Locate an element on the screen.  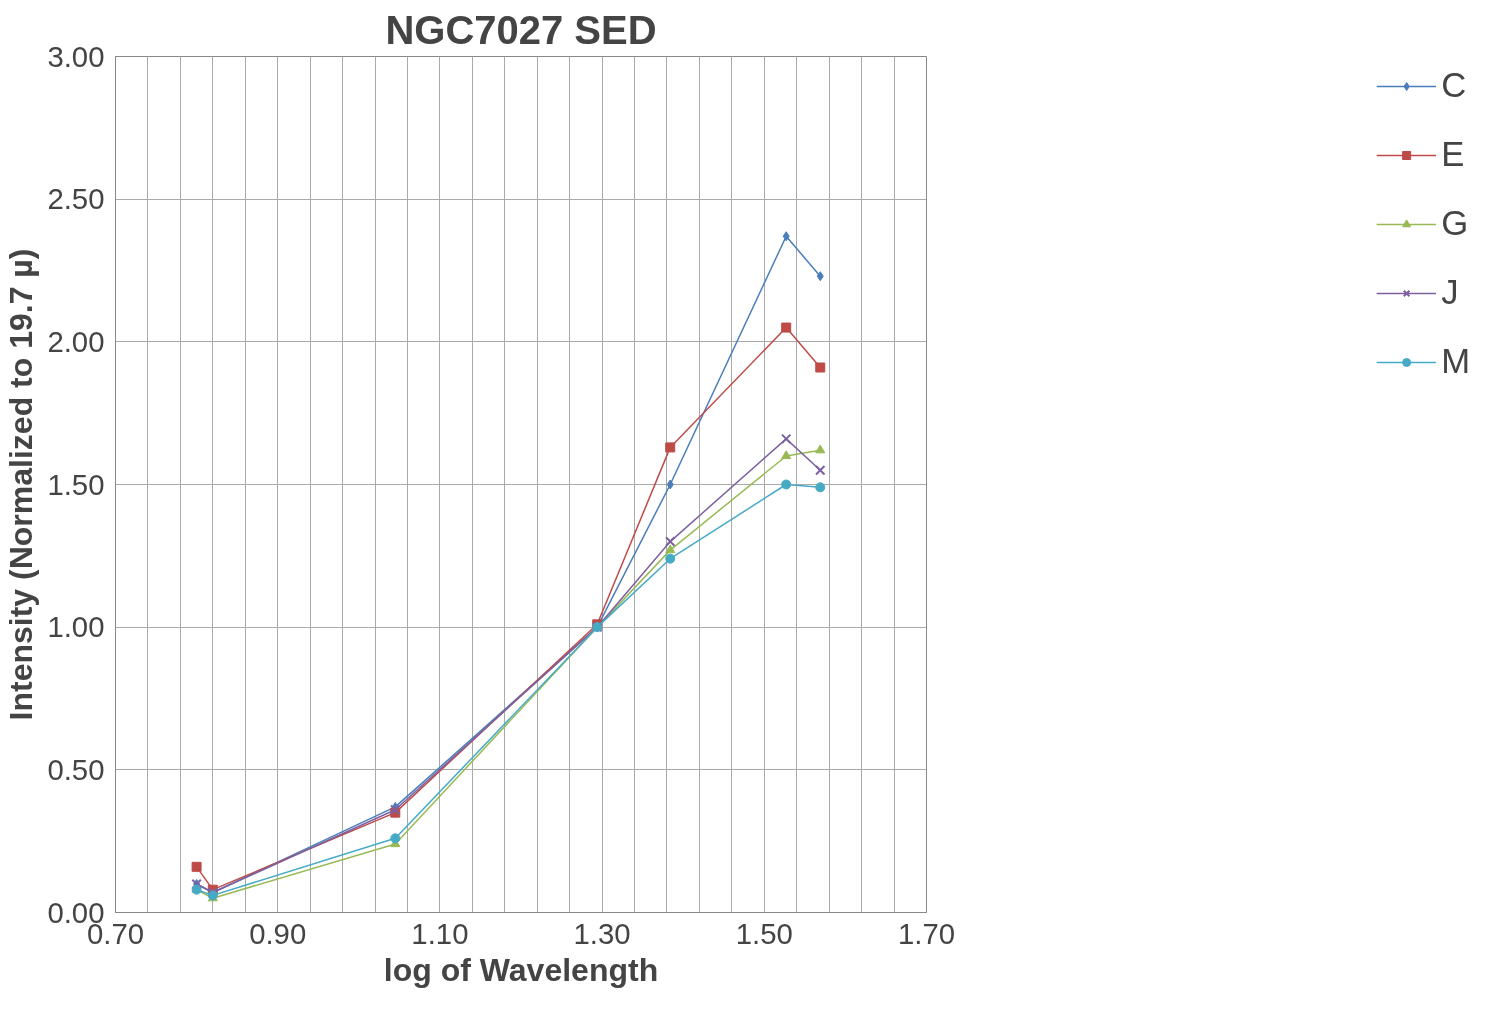
x-axis-title: log of Wavelength is located at coordinates (521, 969).